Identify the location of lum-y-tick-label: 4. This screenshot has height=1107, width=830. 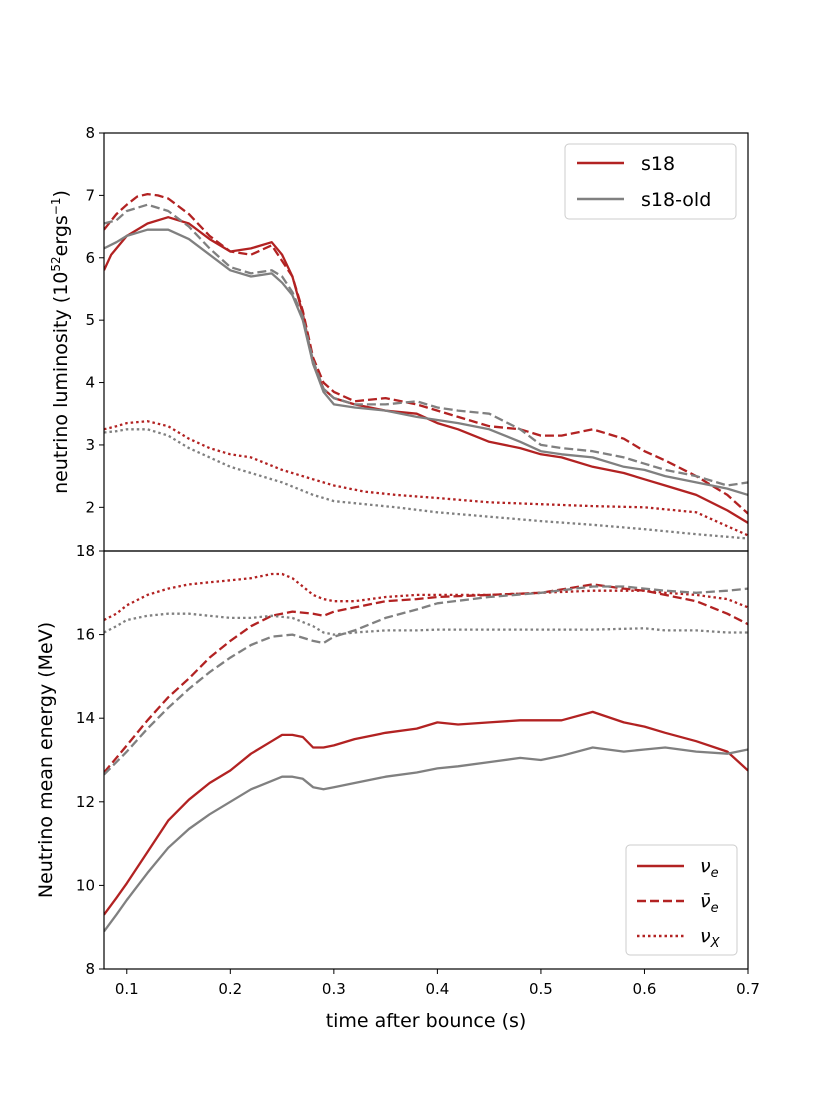
(90, 383).